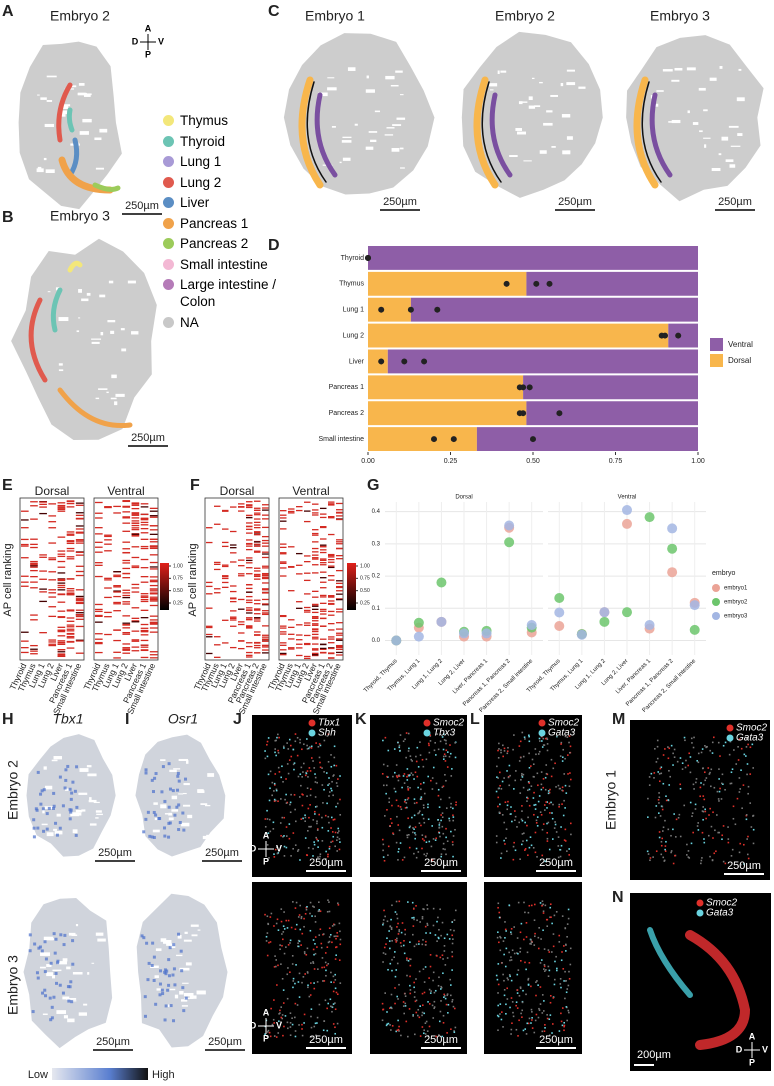  What do you see at coordinates (327, 733) in the screenshot?
I see `channel-label: Shh` at bounding box center [327, 733].